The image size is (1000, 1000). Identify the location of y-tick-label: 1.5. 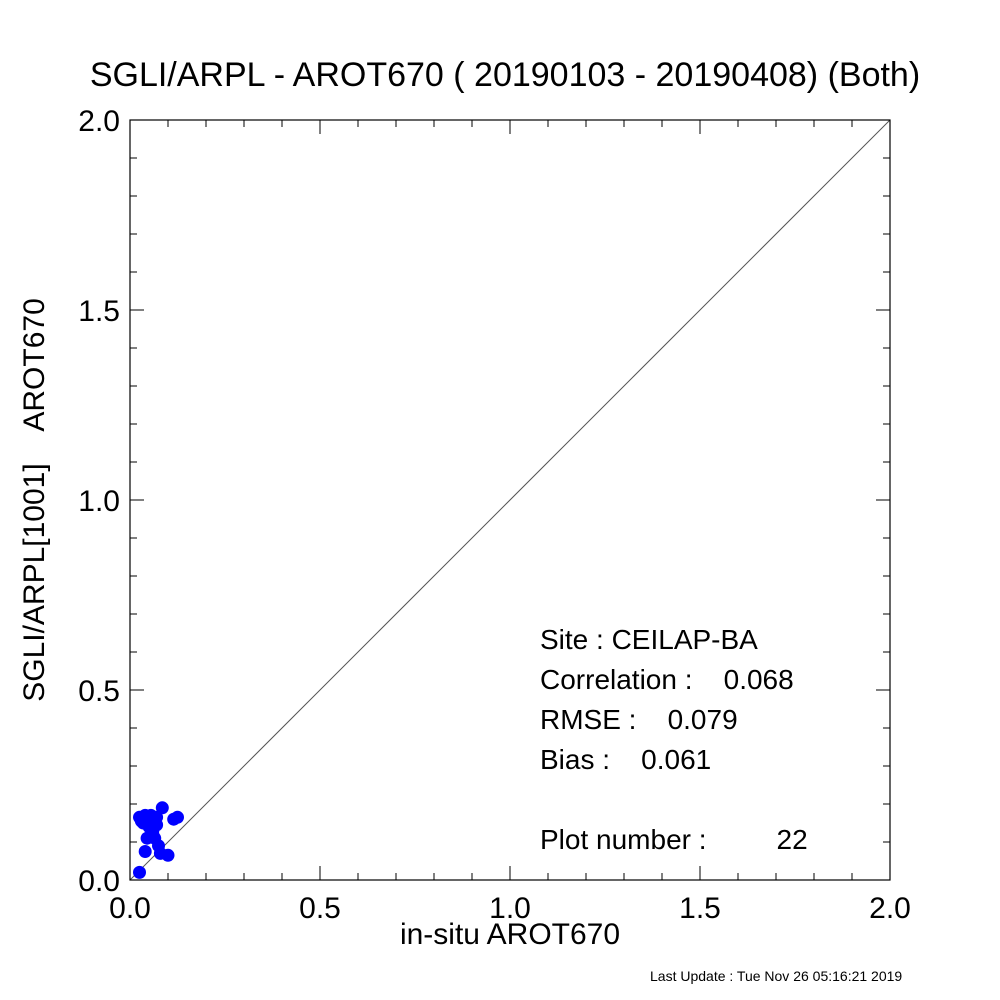
(99, 311).